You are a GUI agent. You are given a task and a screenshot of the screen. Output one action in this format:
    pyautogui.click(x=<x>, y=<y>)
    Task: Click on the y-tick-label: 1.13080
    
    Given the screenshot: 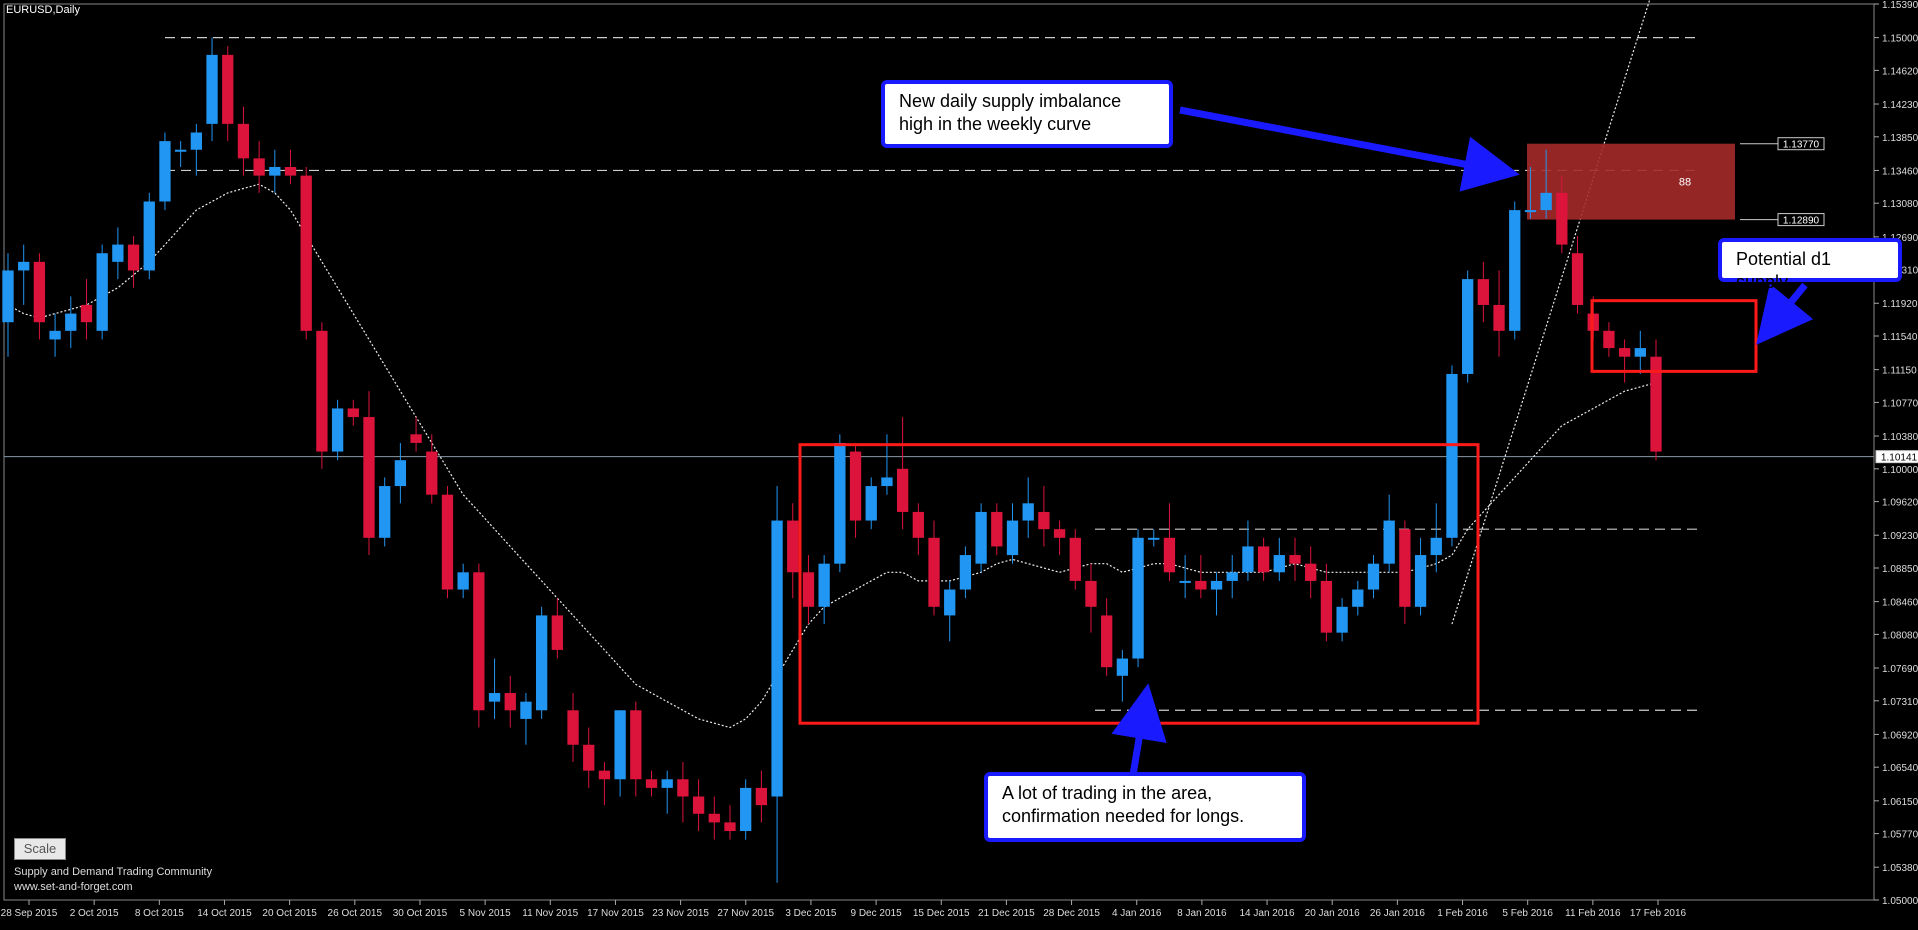 What is the action you would take?
    pyautogui.click(x=1900, y=204)
    